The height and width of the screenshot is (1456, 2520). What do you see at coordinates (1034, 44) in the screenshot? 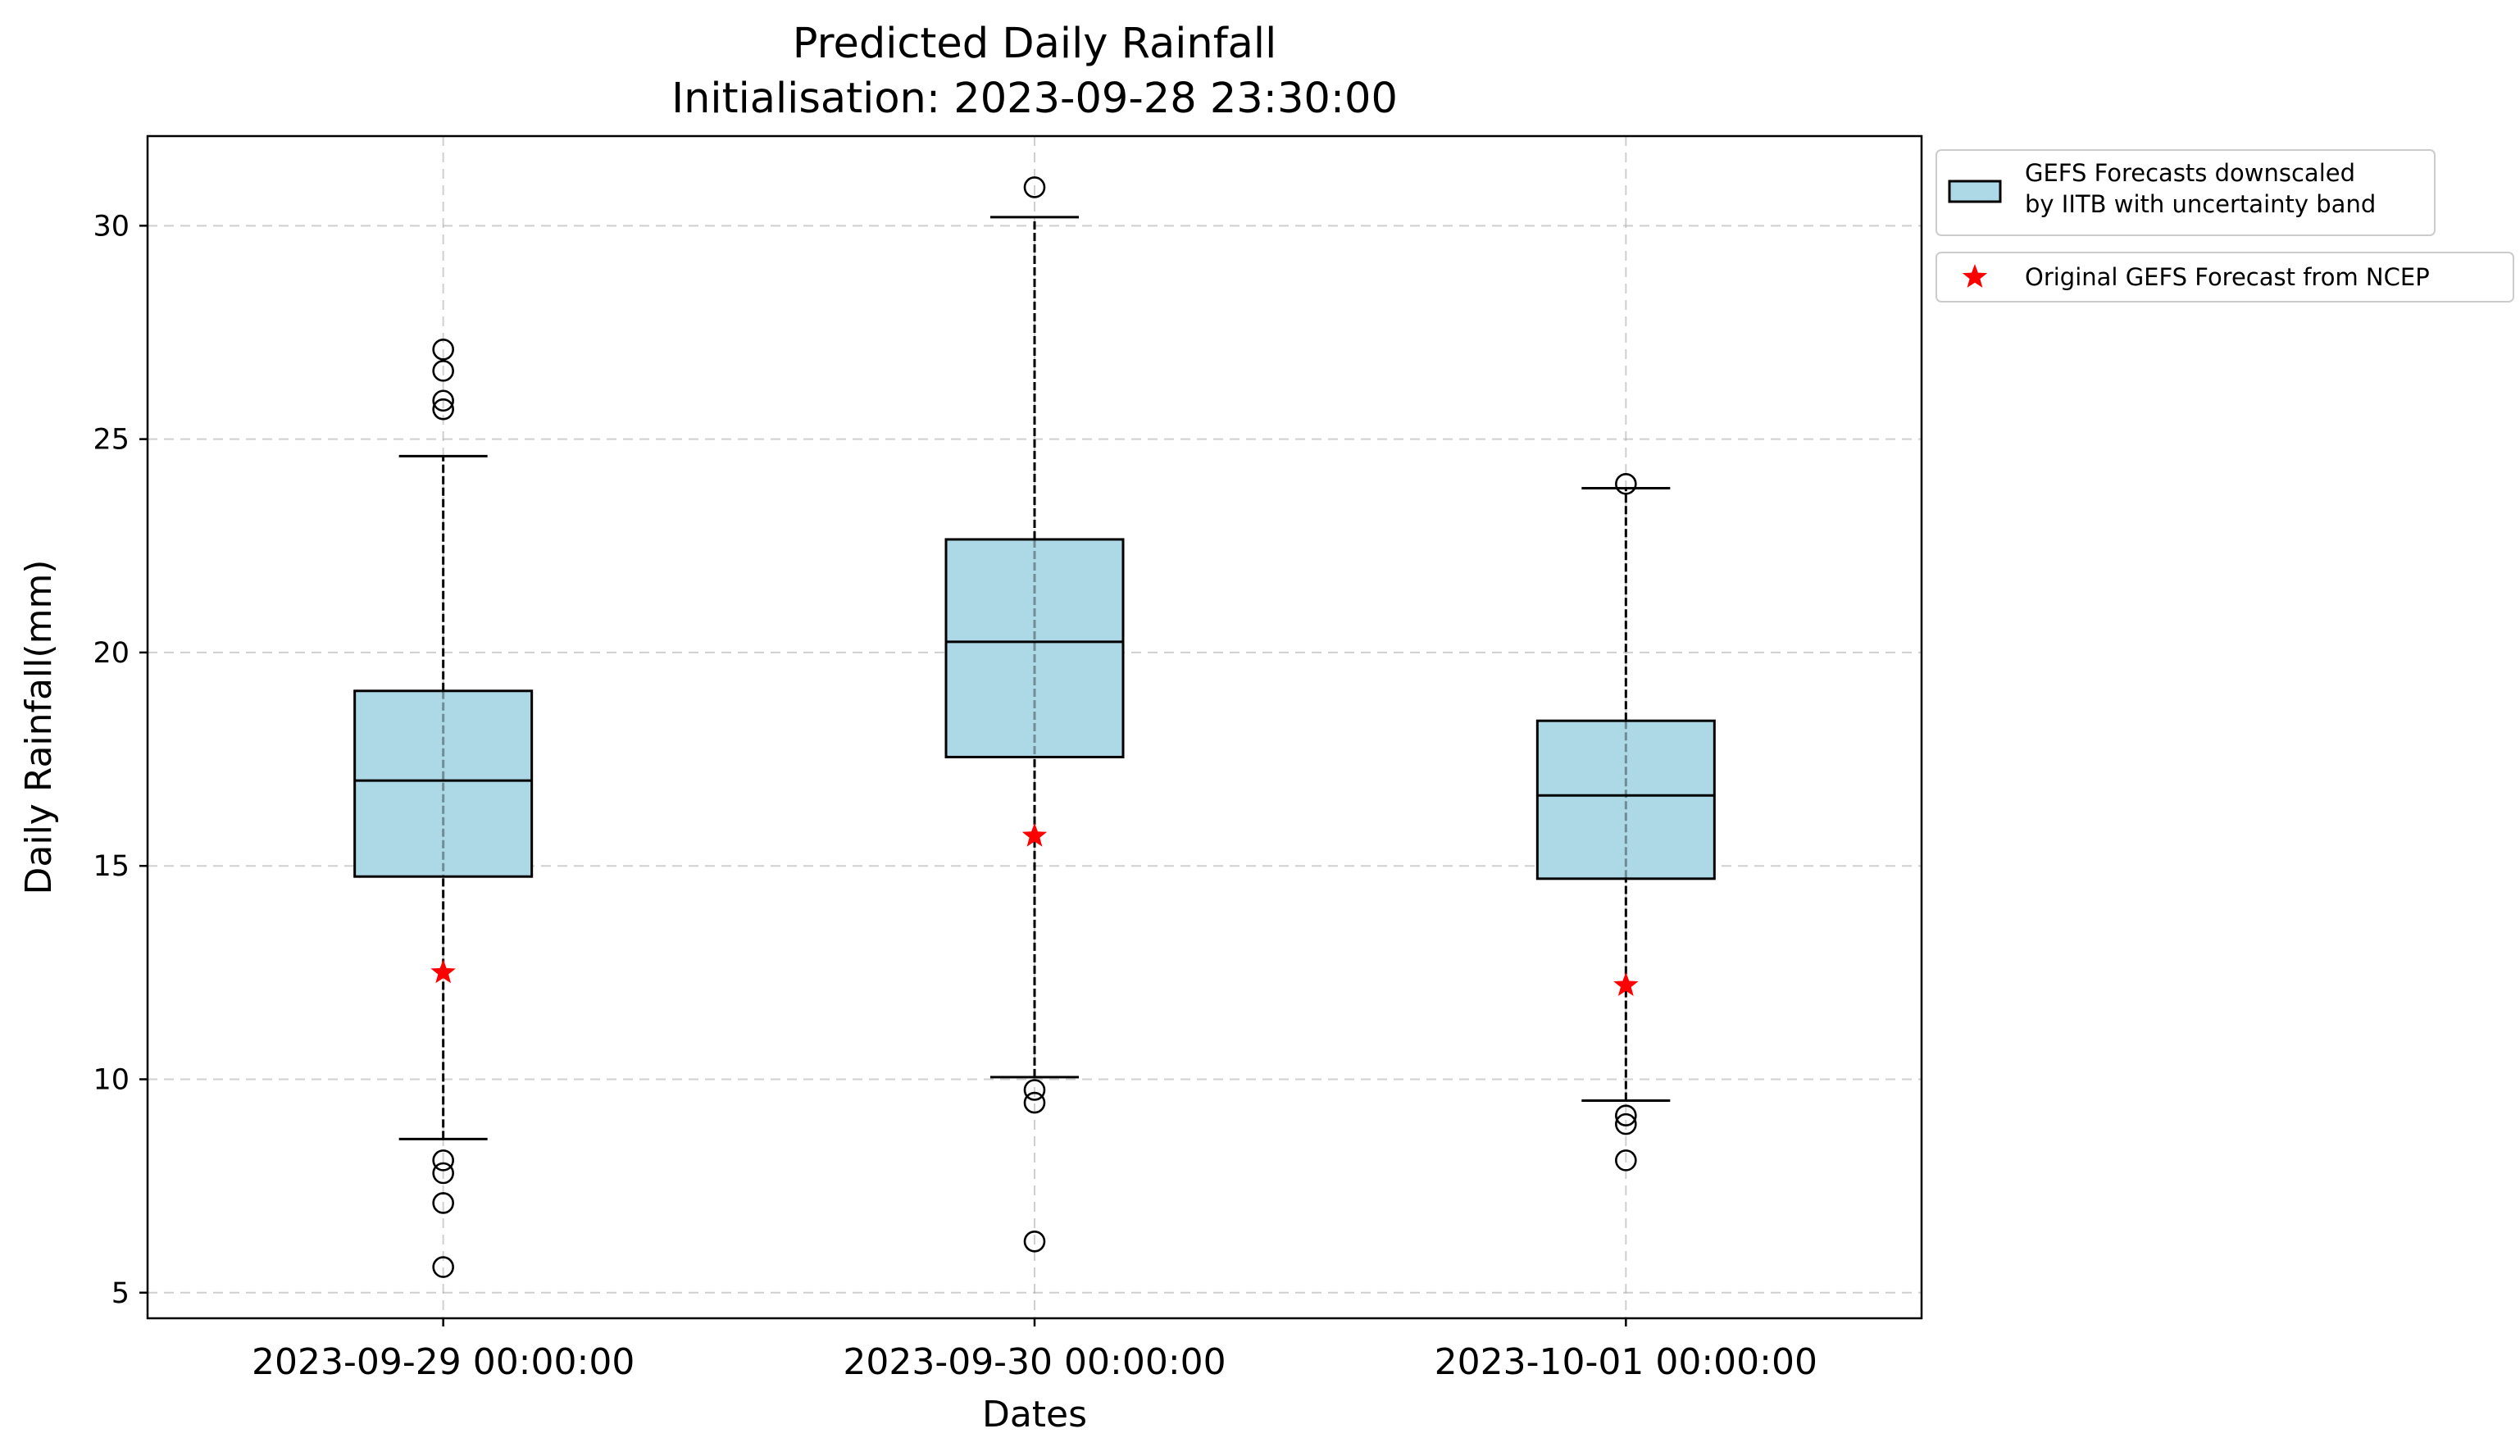
I see `chart-title: Predicted Daily Rainfall` at bounding box center [1034, 44].